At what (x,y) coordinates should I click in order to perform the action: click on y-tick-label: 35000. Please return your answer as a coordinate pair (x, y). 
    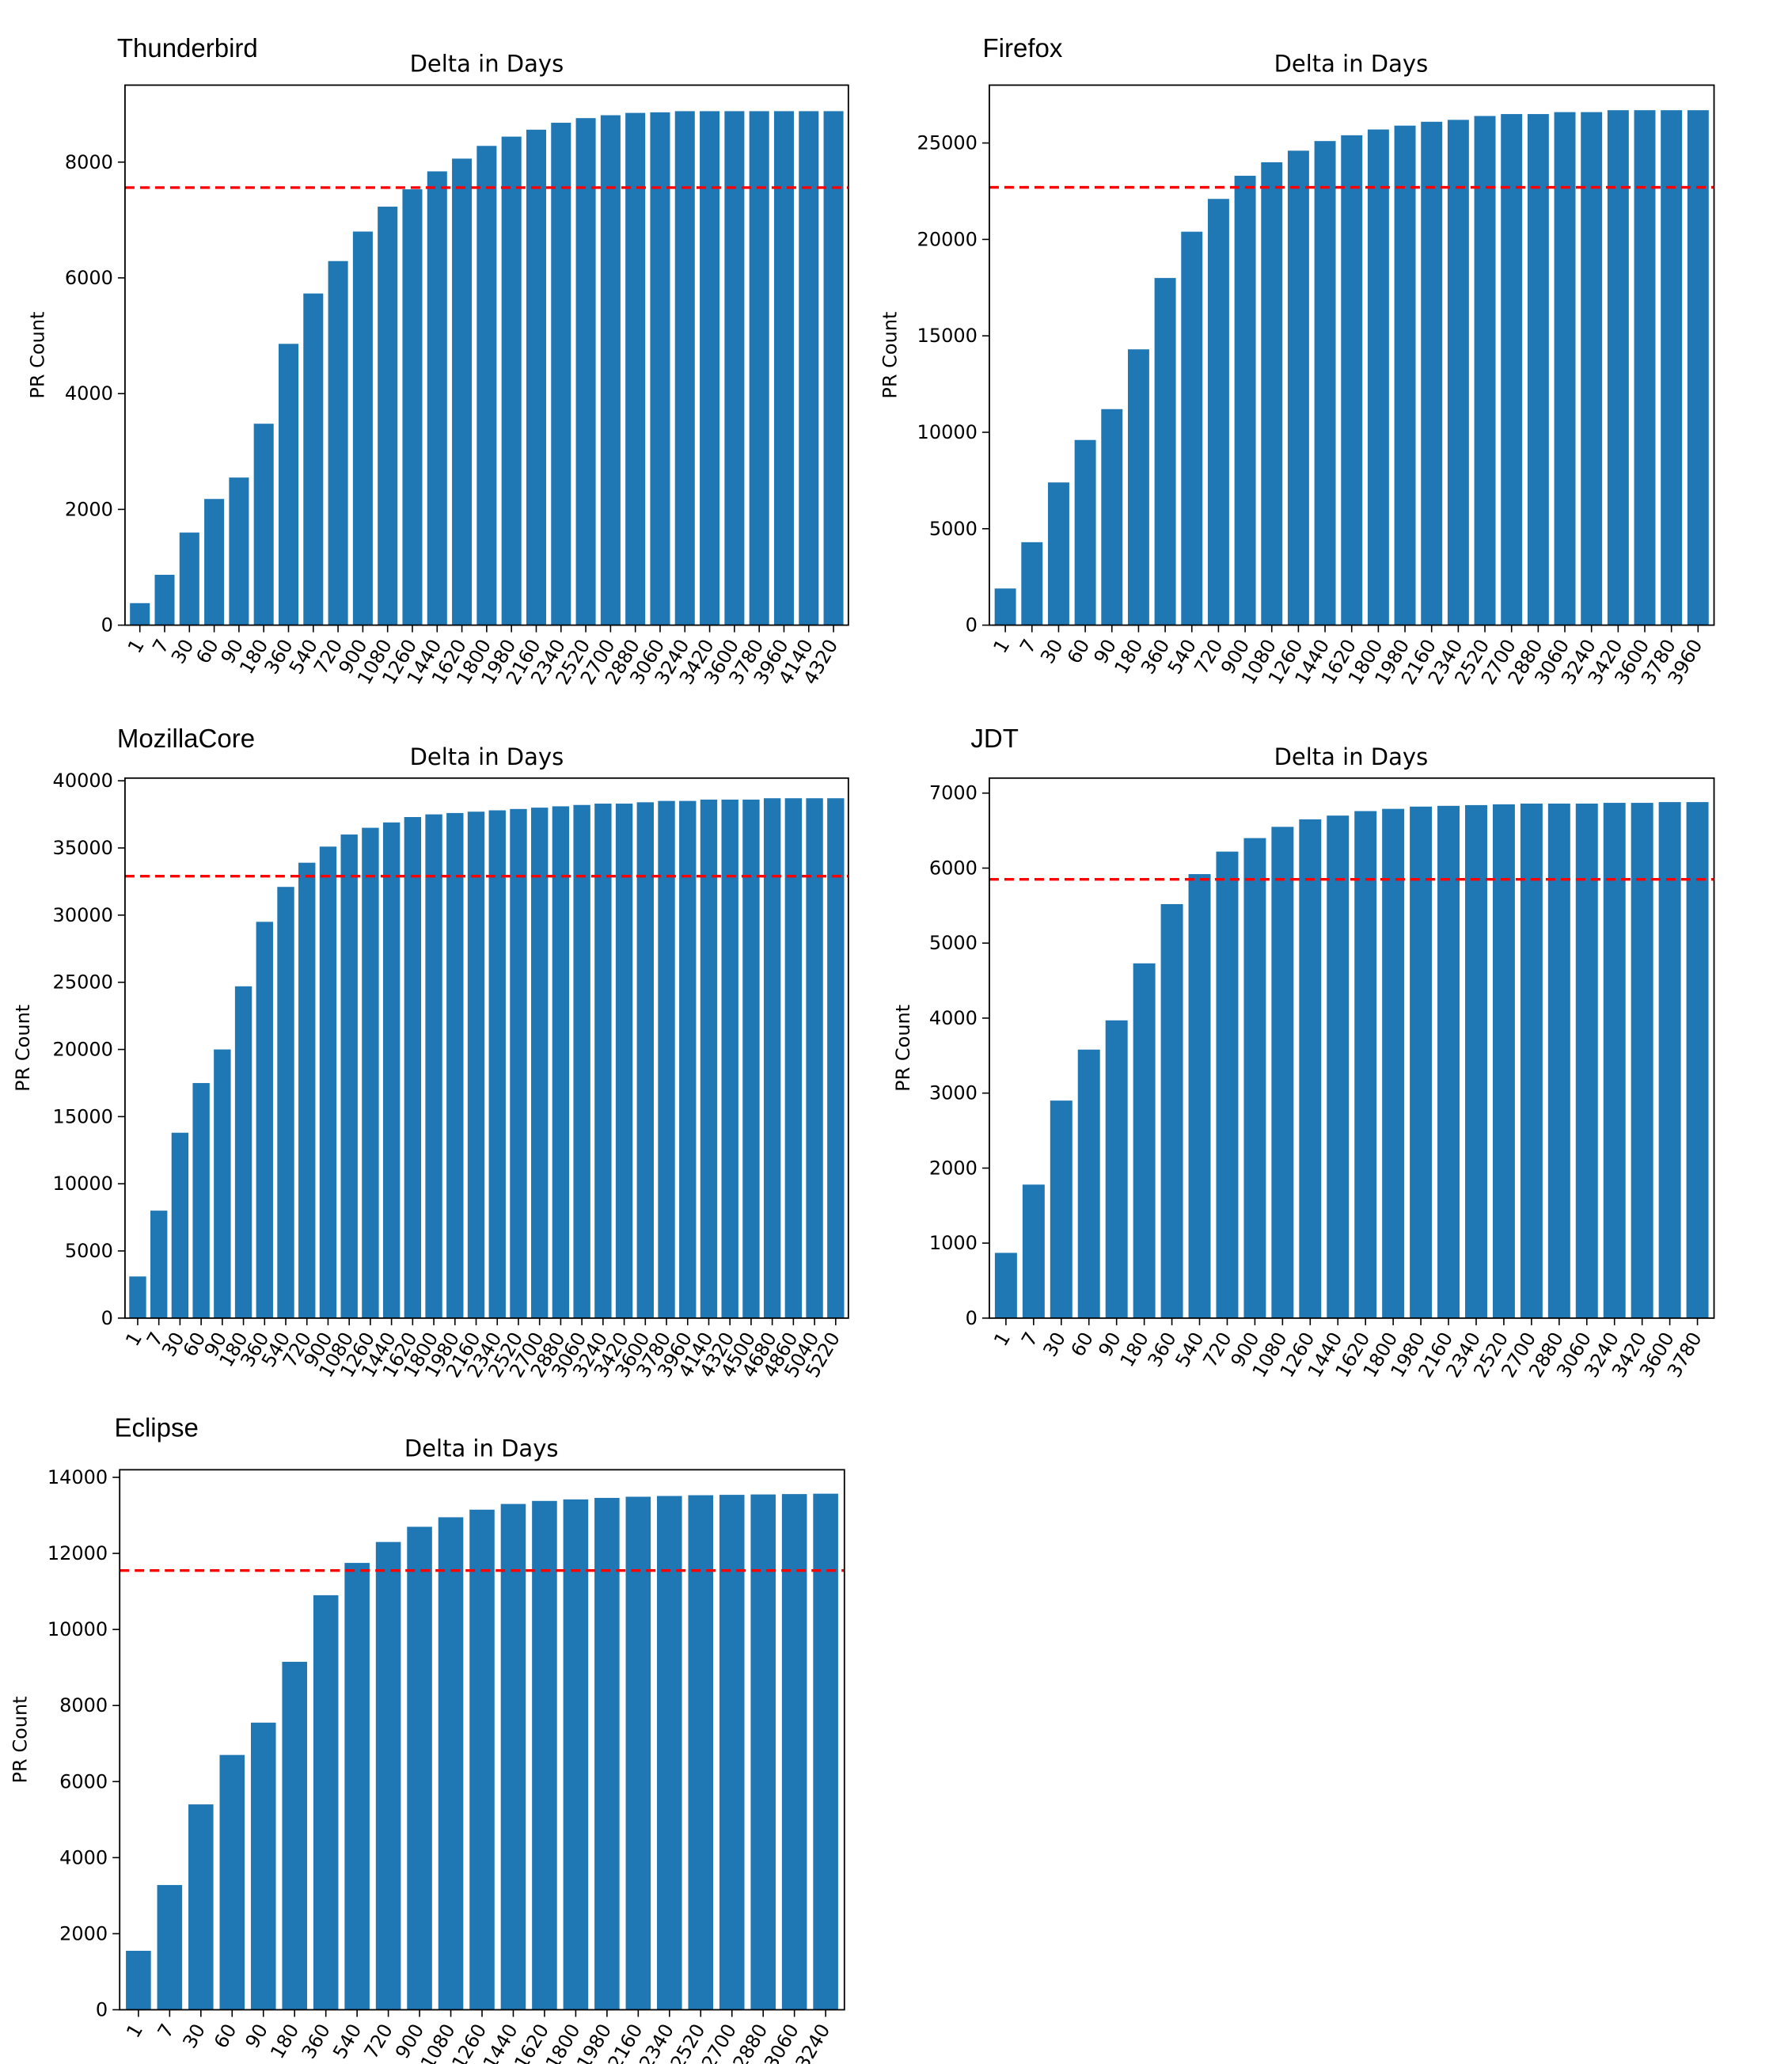
    Looking at the image, I should click on (83, 848).